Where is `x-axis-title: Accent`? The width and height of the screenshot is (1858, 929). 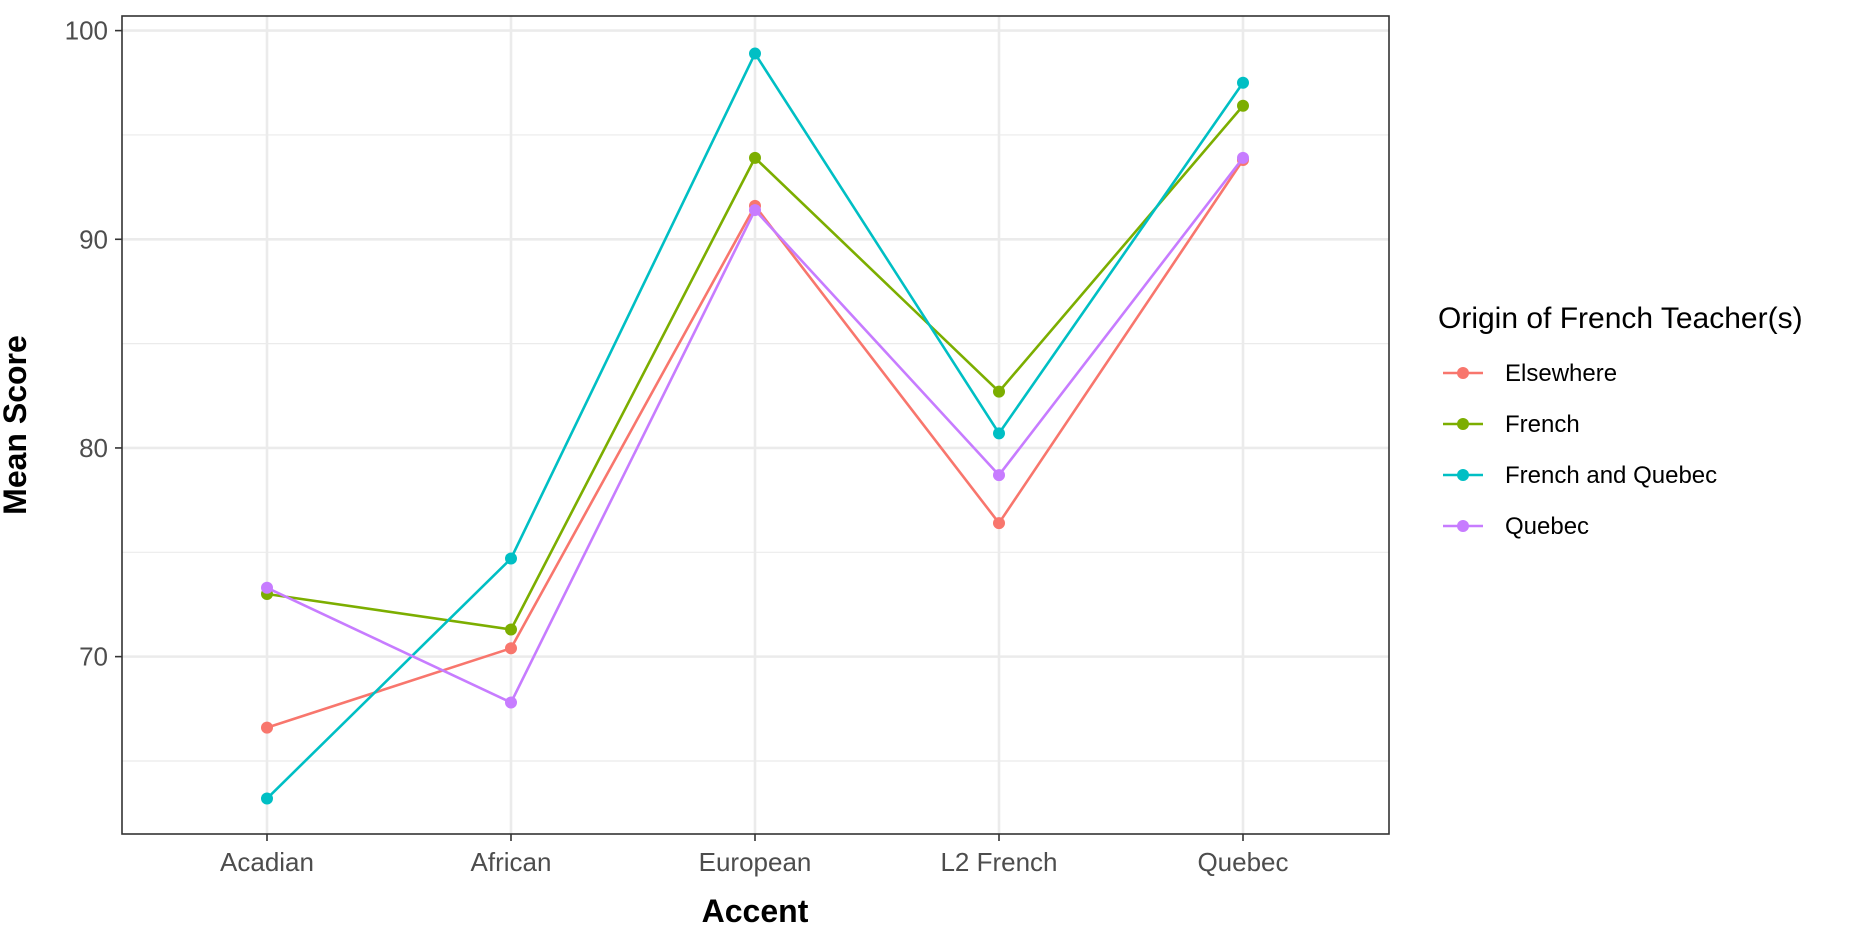 x-axis-title: Accent is located at coordinates (755, 911).